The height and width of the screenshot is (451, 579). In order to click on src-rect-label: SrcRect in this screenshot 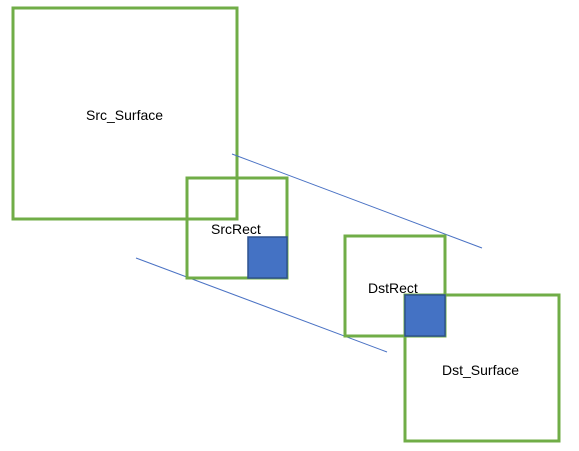, I will do `click(236, 229)`.